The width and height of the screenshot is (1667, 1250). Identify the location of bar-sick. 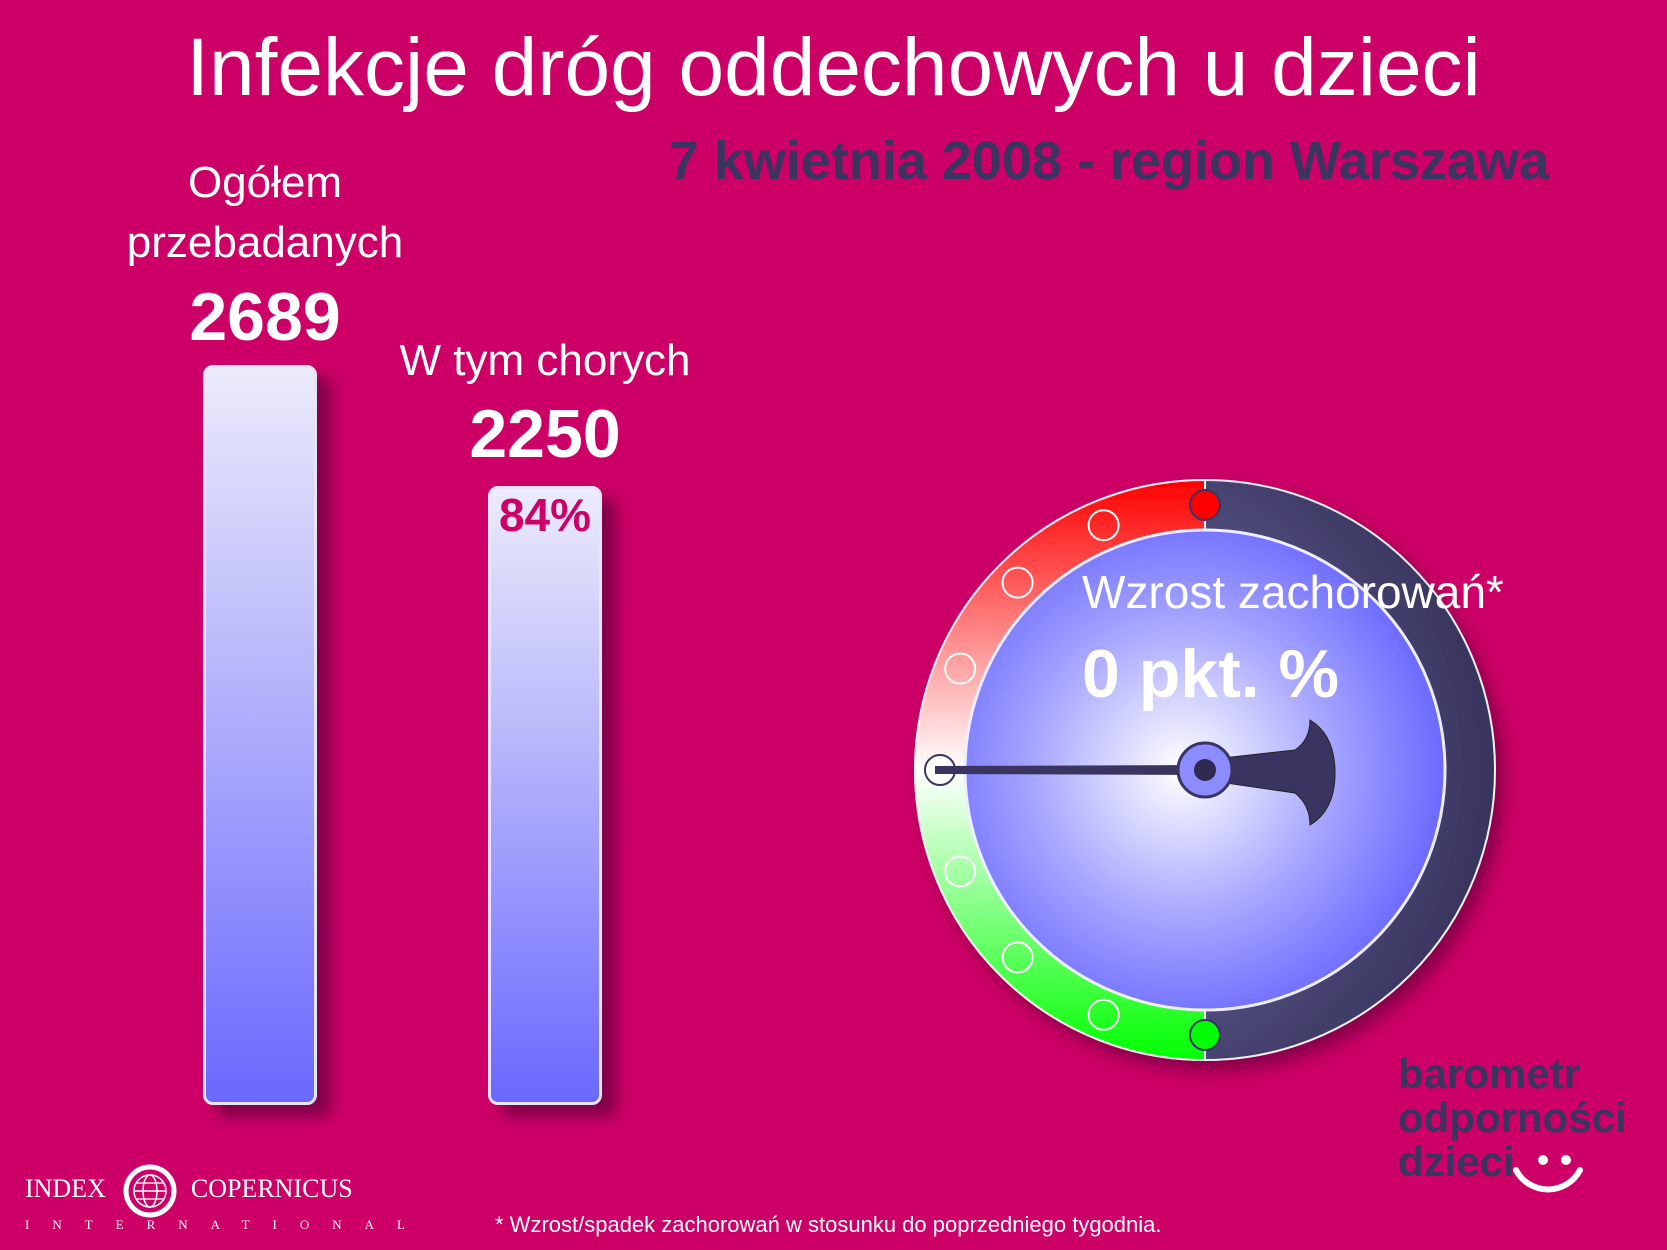
(545, 795).